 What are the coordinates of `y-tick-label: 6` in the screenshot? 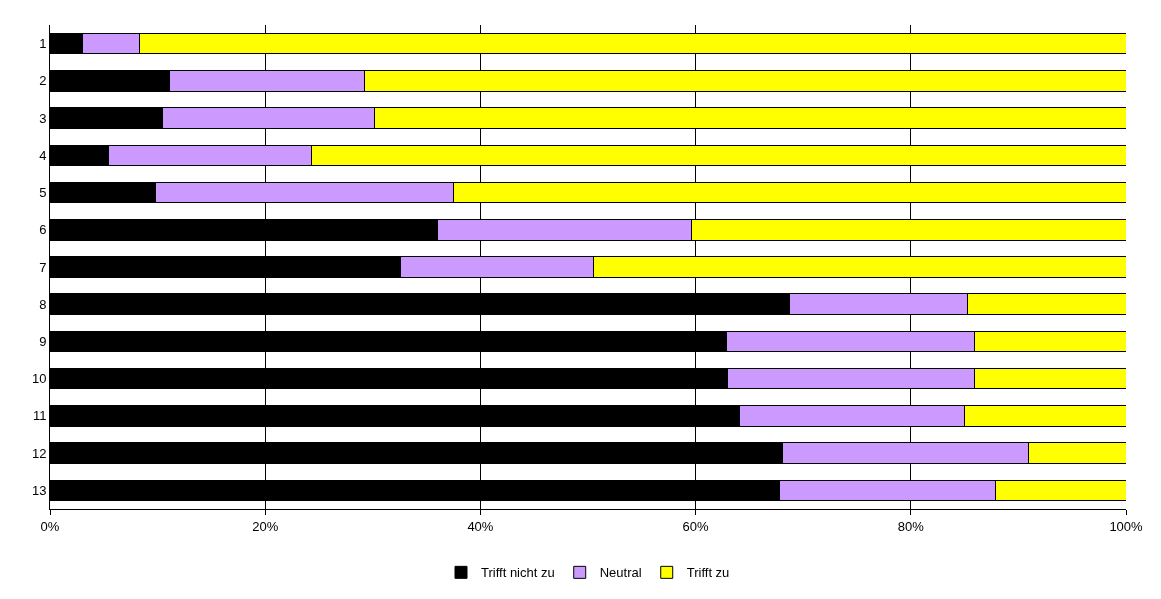 It's located at (43, 230).